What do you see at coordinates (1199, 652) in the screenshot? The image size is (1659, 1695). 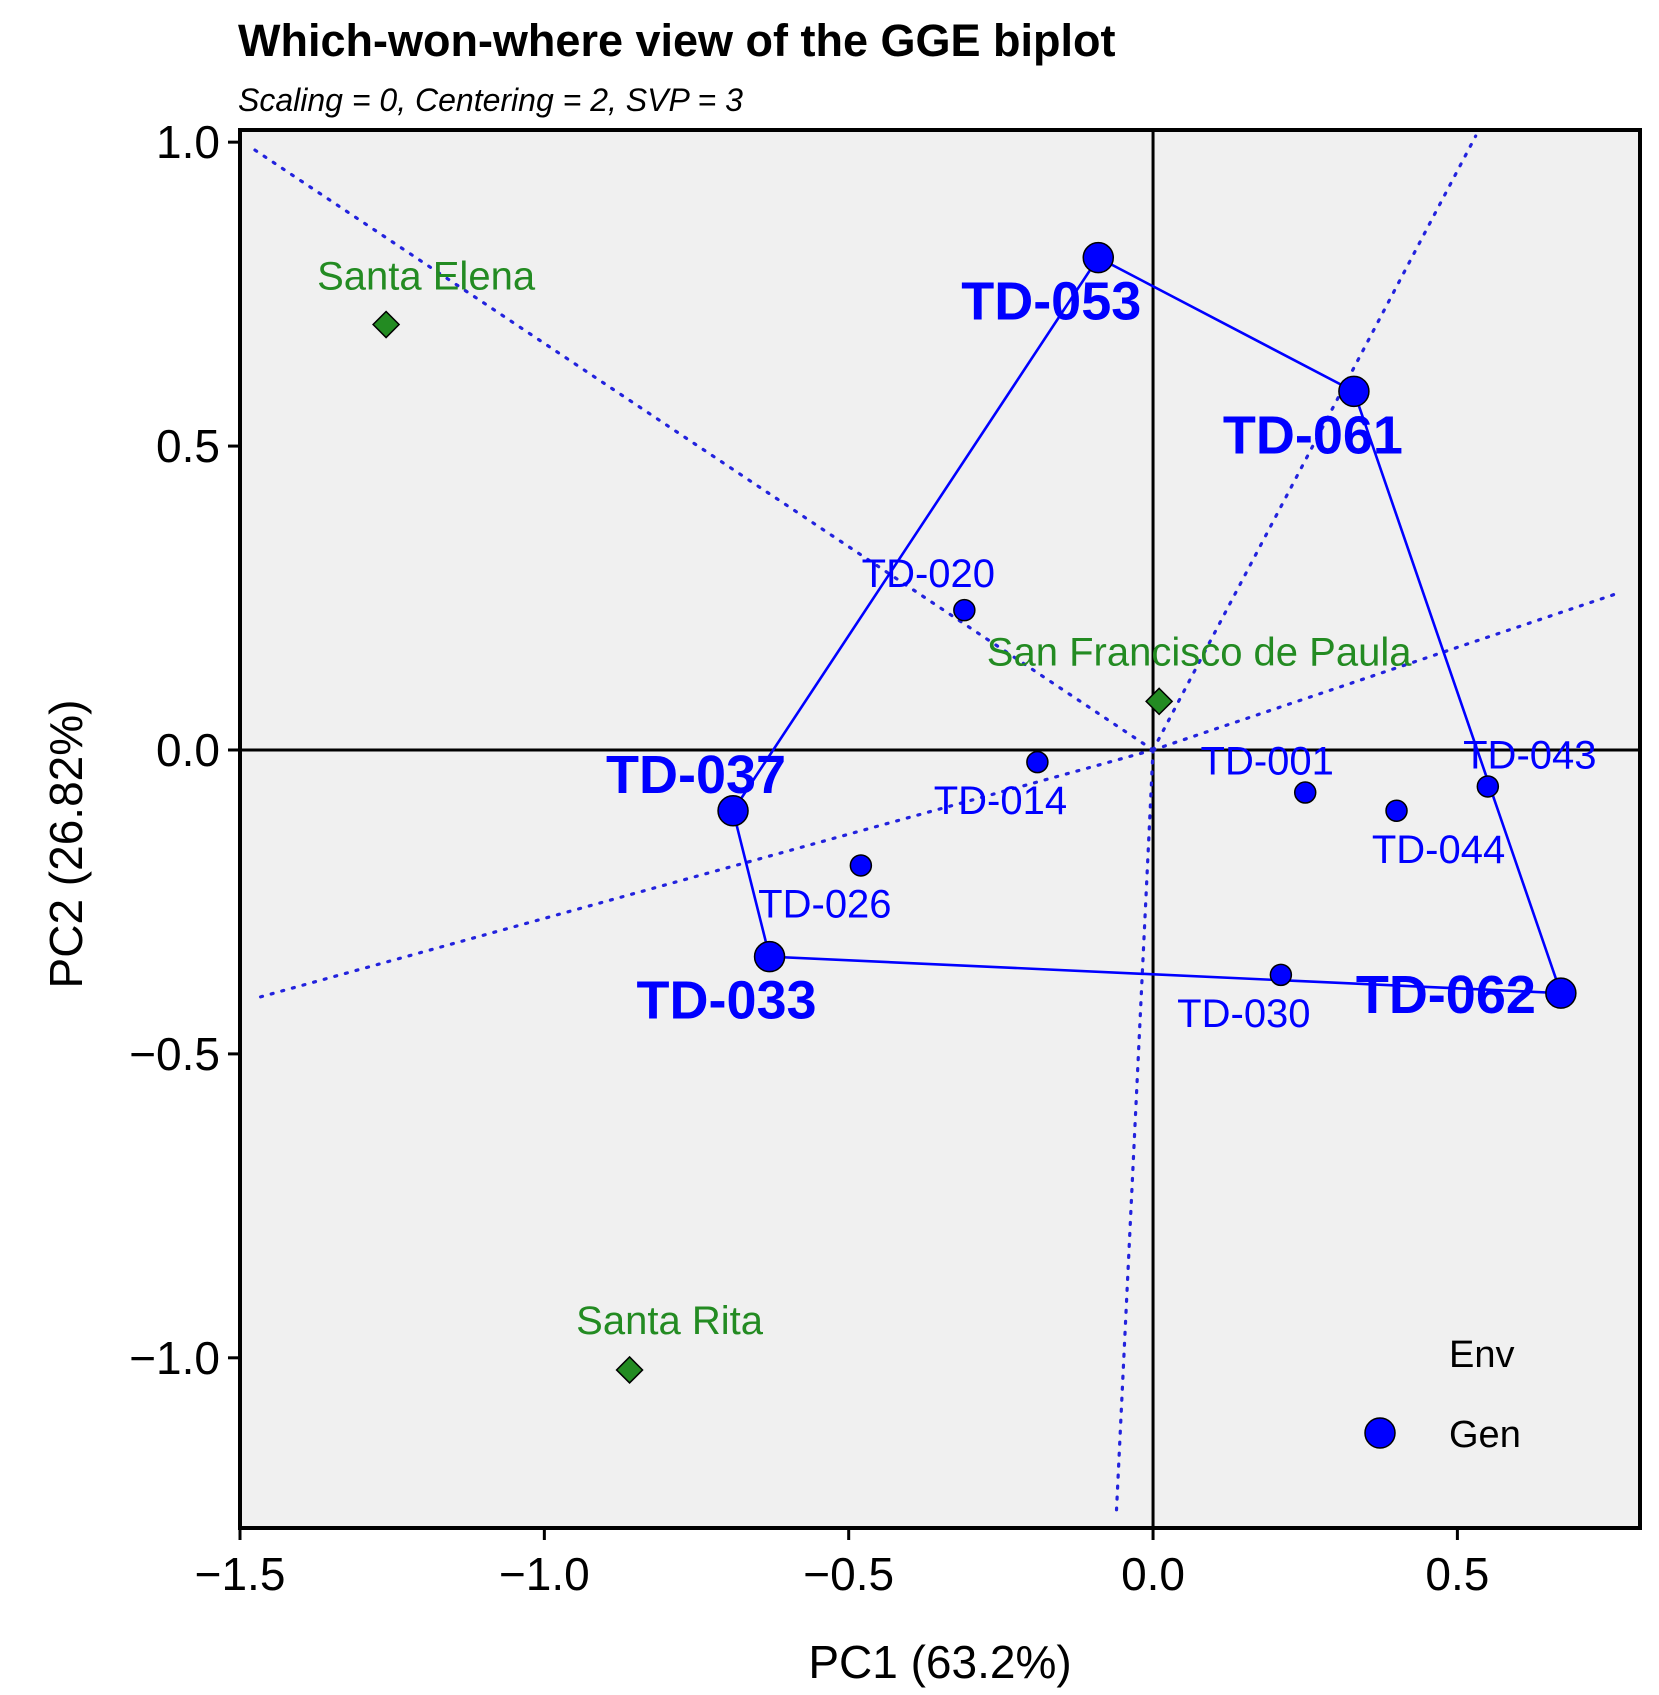 I see `env-label: San Francisco de Paula` at bounding box center [1199, 652].